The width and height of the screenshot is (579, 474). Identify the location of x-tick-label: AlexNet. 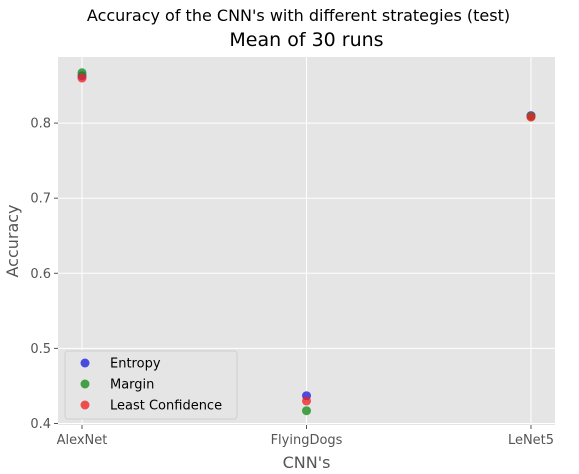
(82, 440).